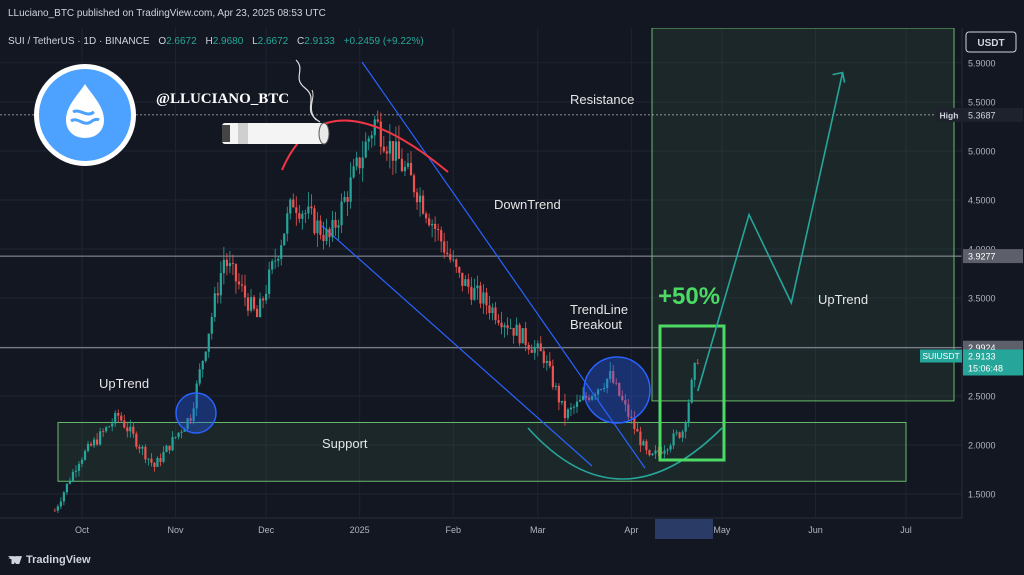 Image resolution: width=1024 pixels, height=575 pixels. What do you see at coordinates (982, 356) in the screenshot?
I see `last-price-label: 2.9133` at bounding box center [982, 356].